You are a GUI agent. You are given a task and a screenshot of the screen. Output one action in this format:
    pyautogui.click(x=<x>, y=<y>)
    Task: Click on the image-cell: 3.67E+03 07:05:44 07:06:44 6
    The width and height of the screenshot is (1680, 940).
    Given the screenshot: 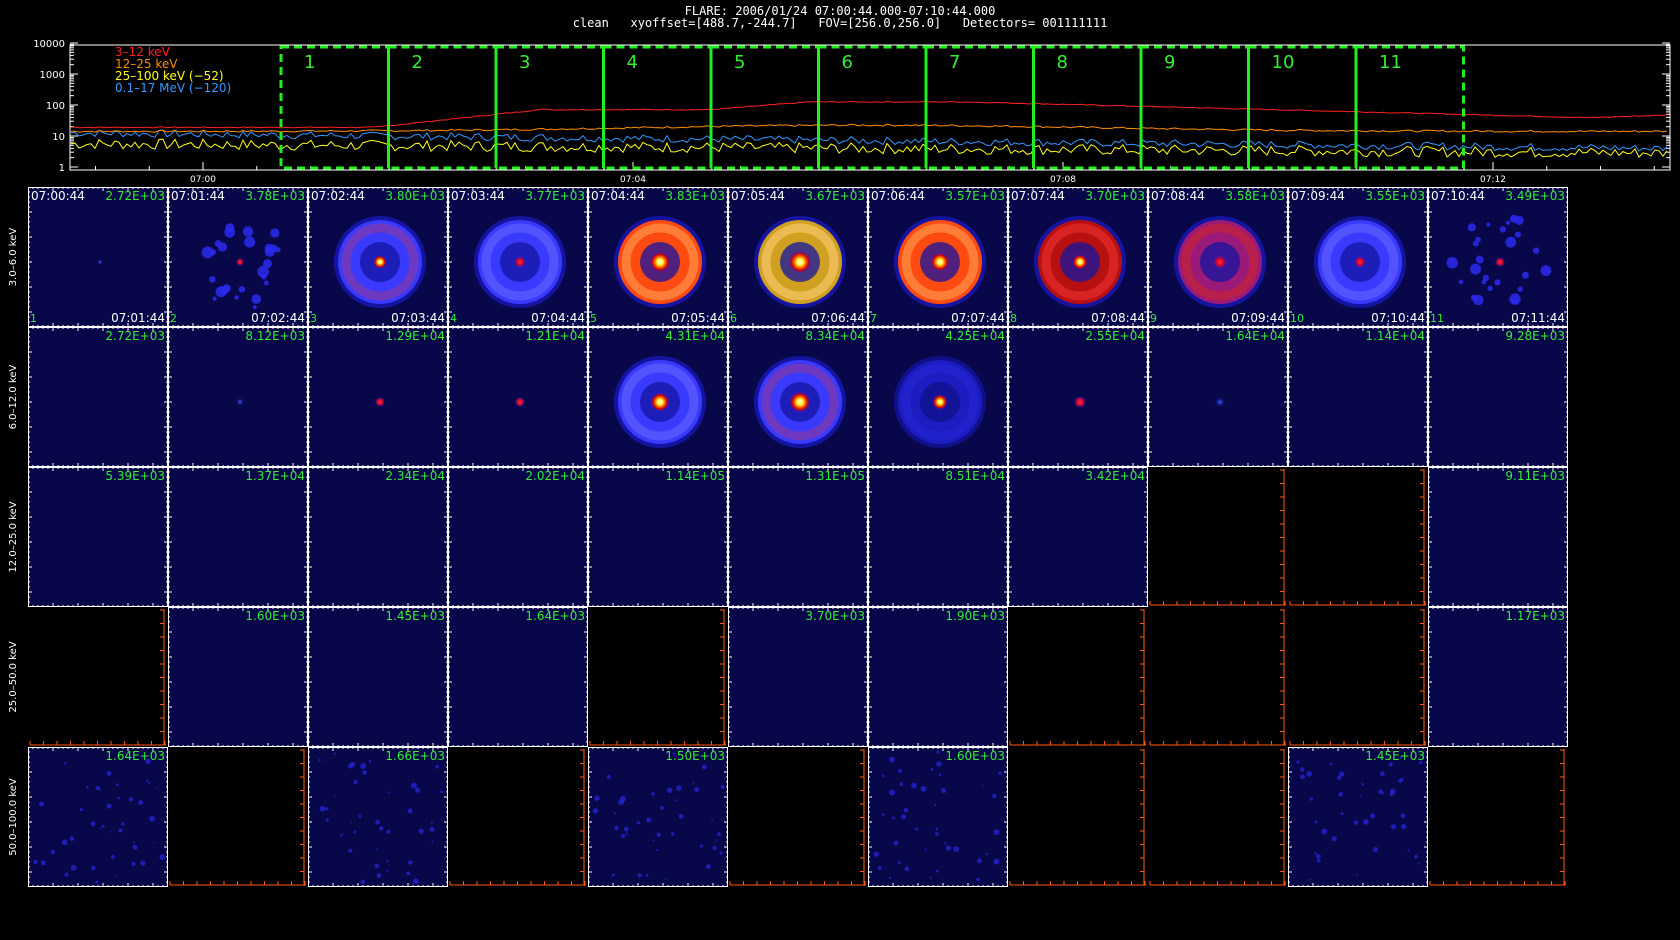 What is the action you would take?
    pyautogui.click(x=798, y=257)
    